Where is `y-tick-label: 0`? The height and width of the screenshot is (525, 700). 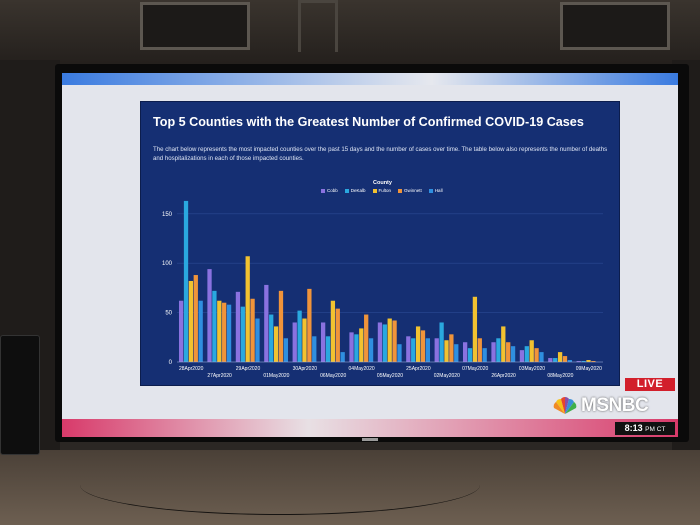
y-tick-label: 0 is located at coordinates (171, 363).